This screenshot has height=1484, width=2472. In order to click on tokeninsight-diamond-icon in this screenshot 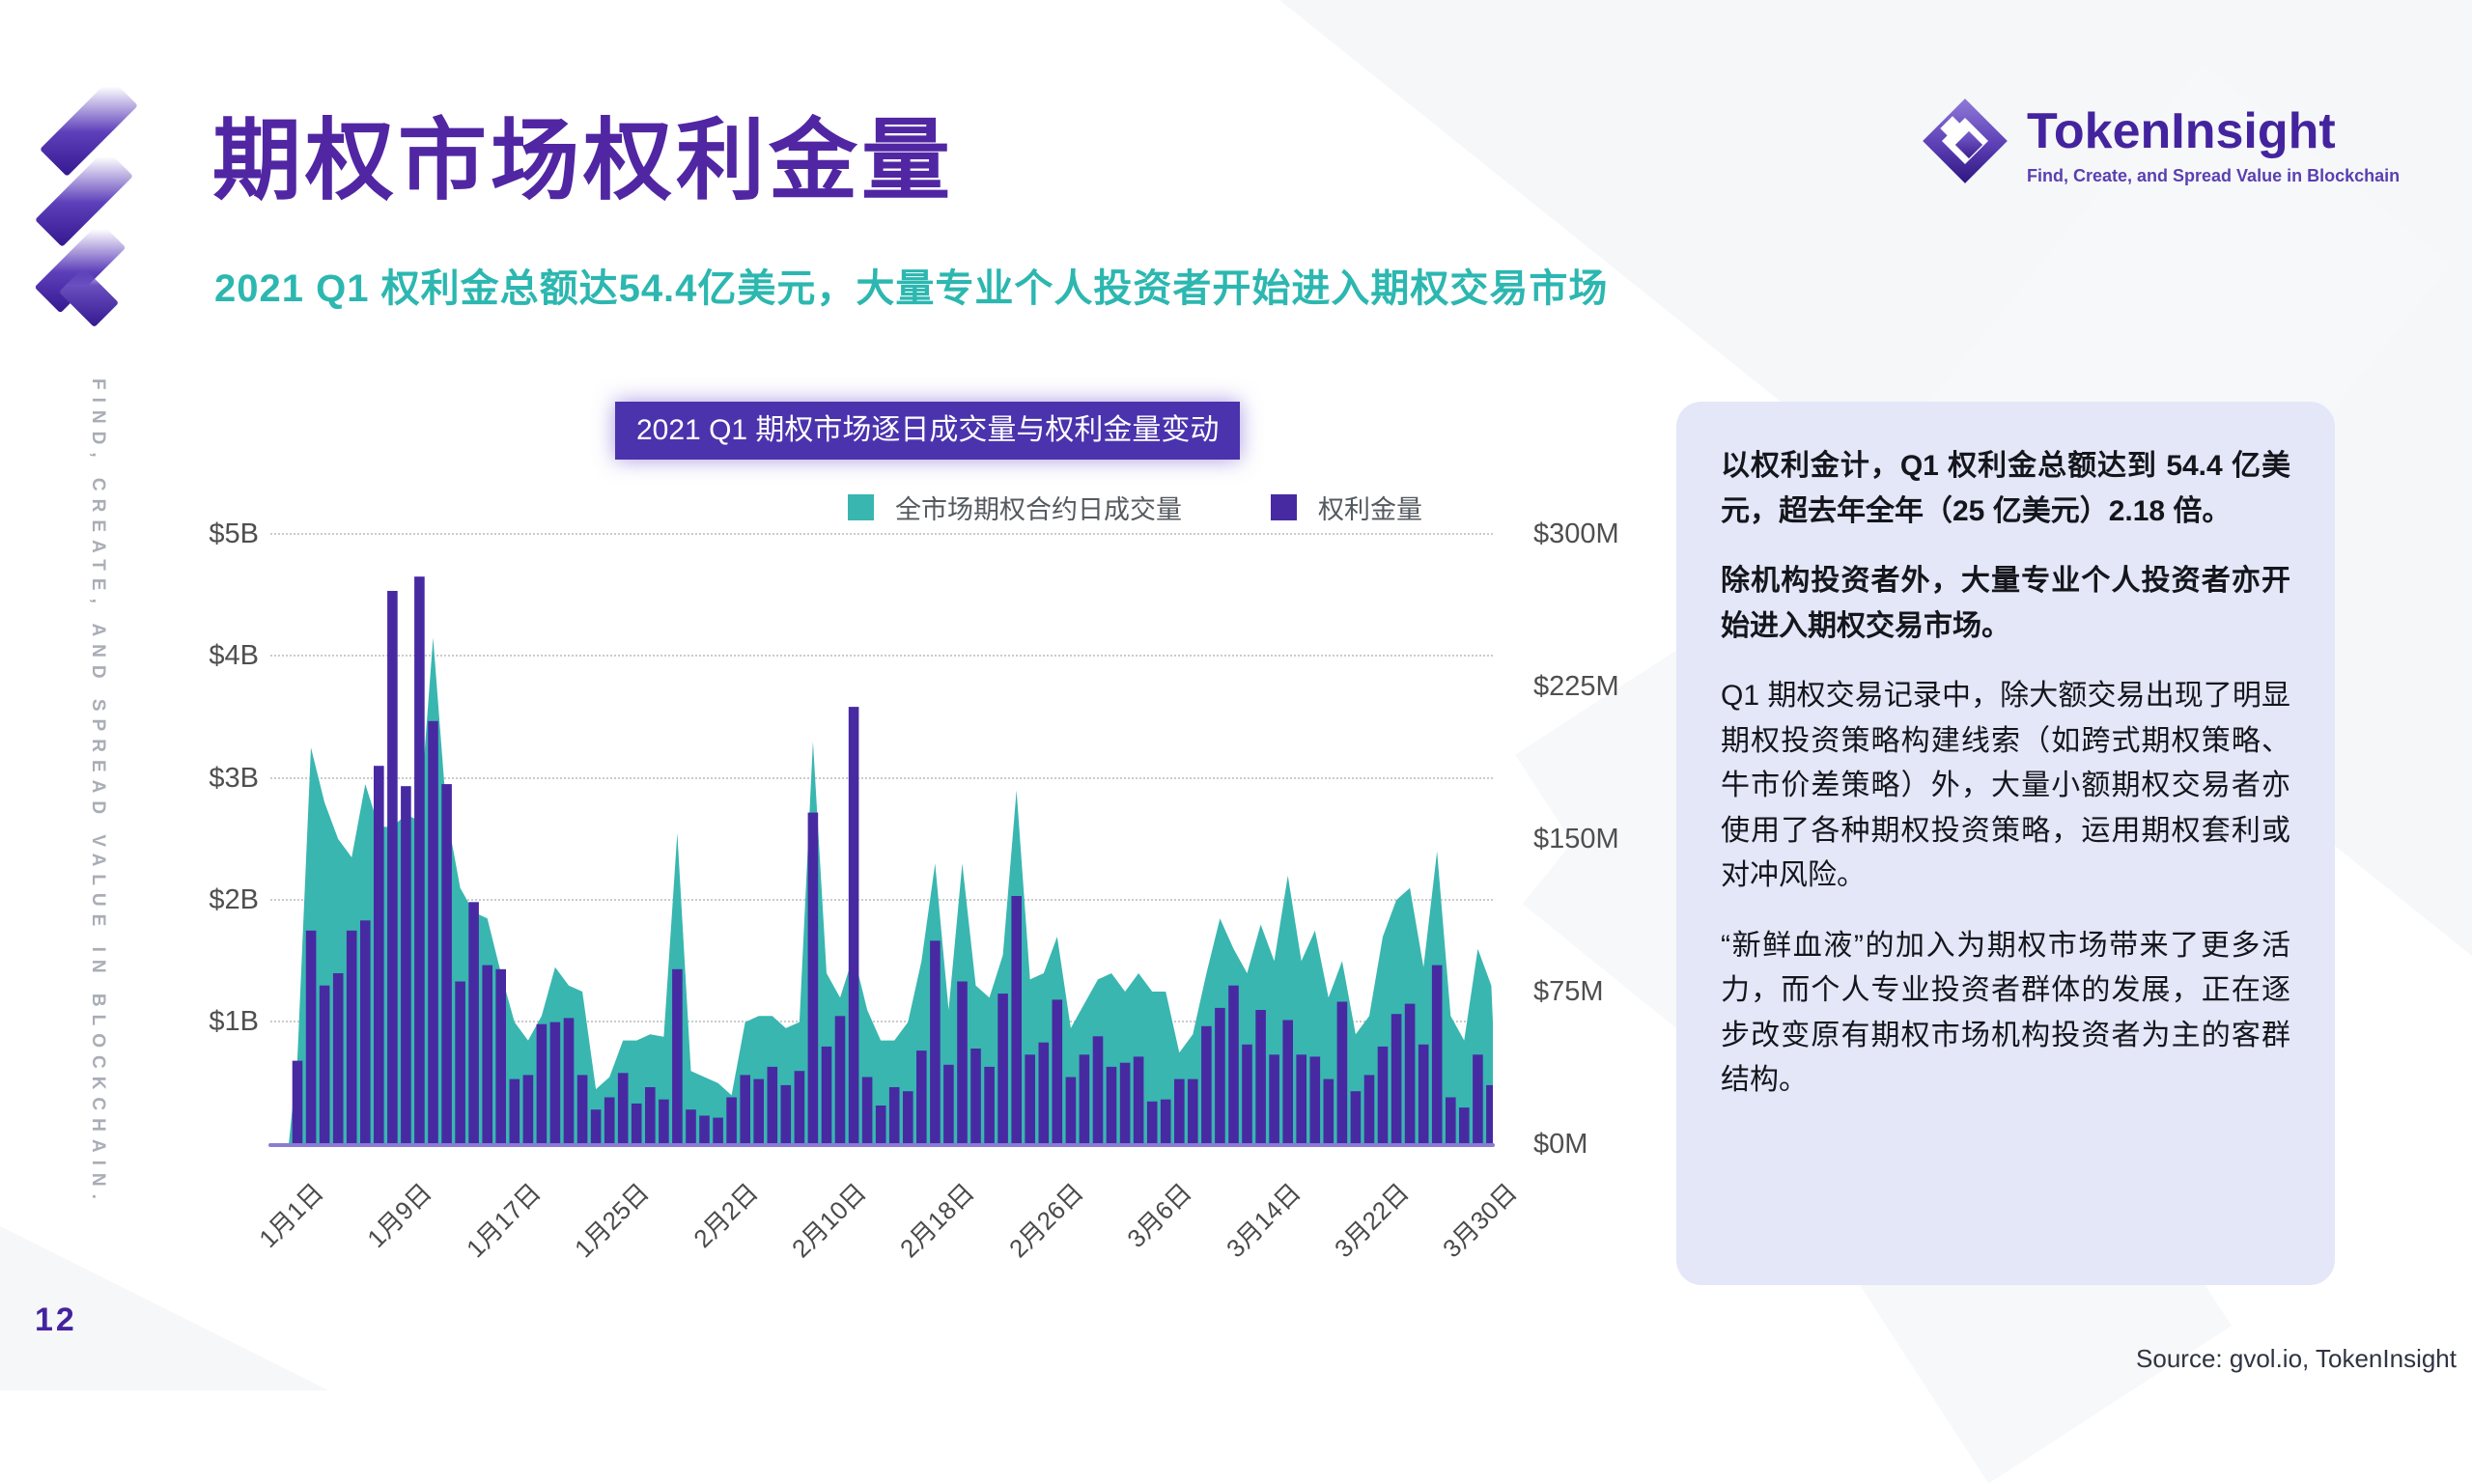, I will do `click(1965, 141)`.